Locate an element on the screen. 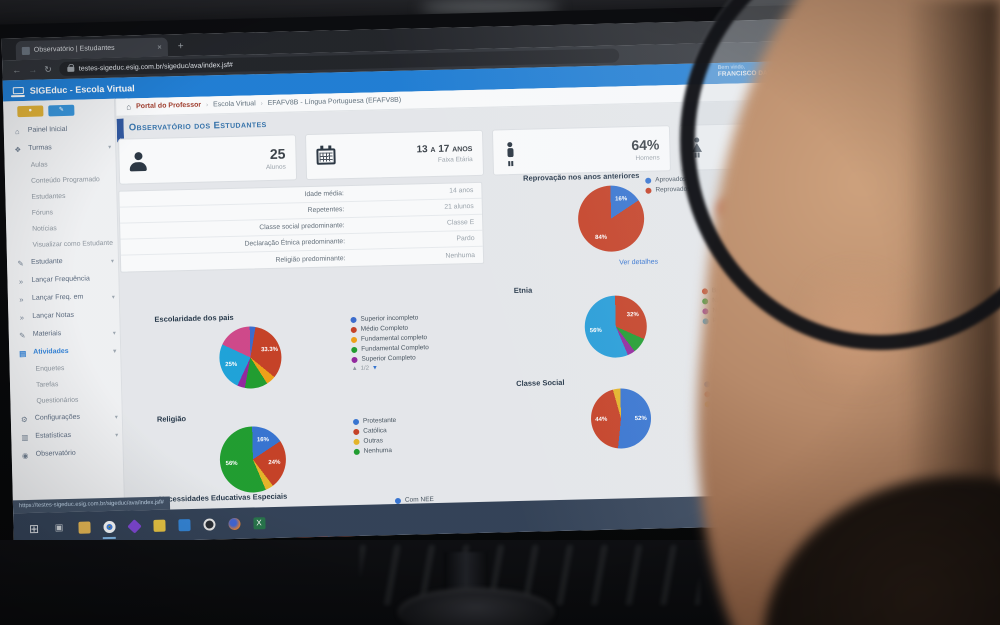  app-yellow-taskbar-icon is located at coordinates (159, 525).